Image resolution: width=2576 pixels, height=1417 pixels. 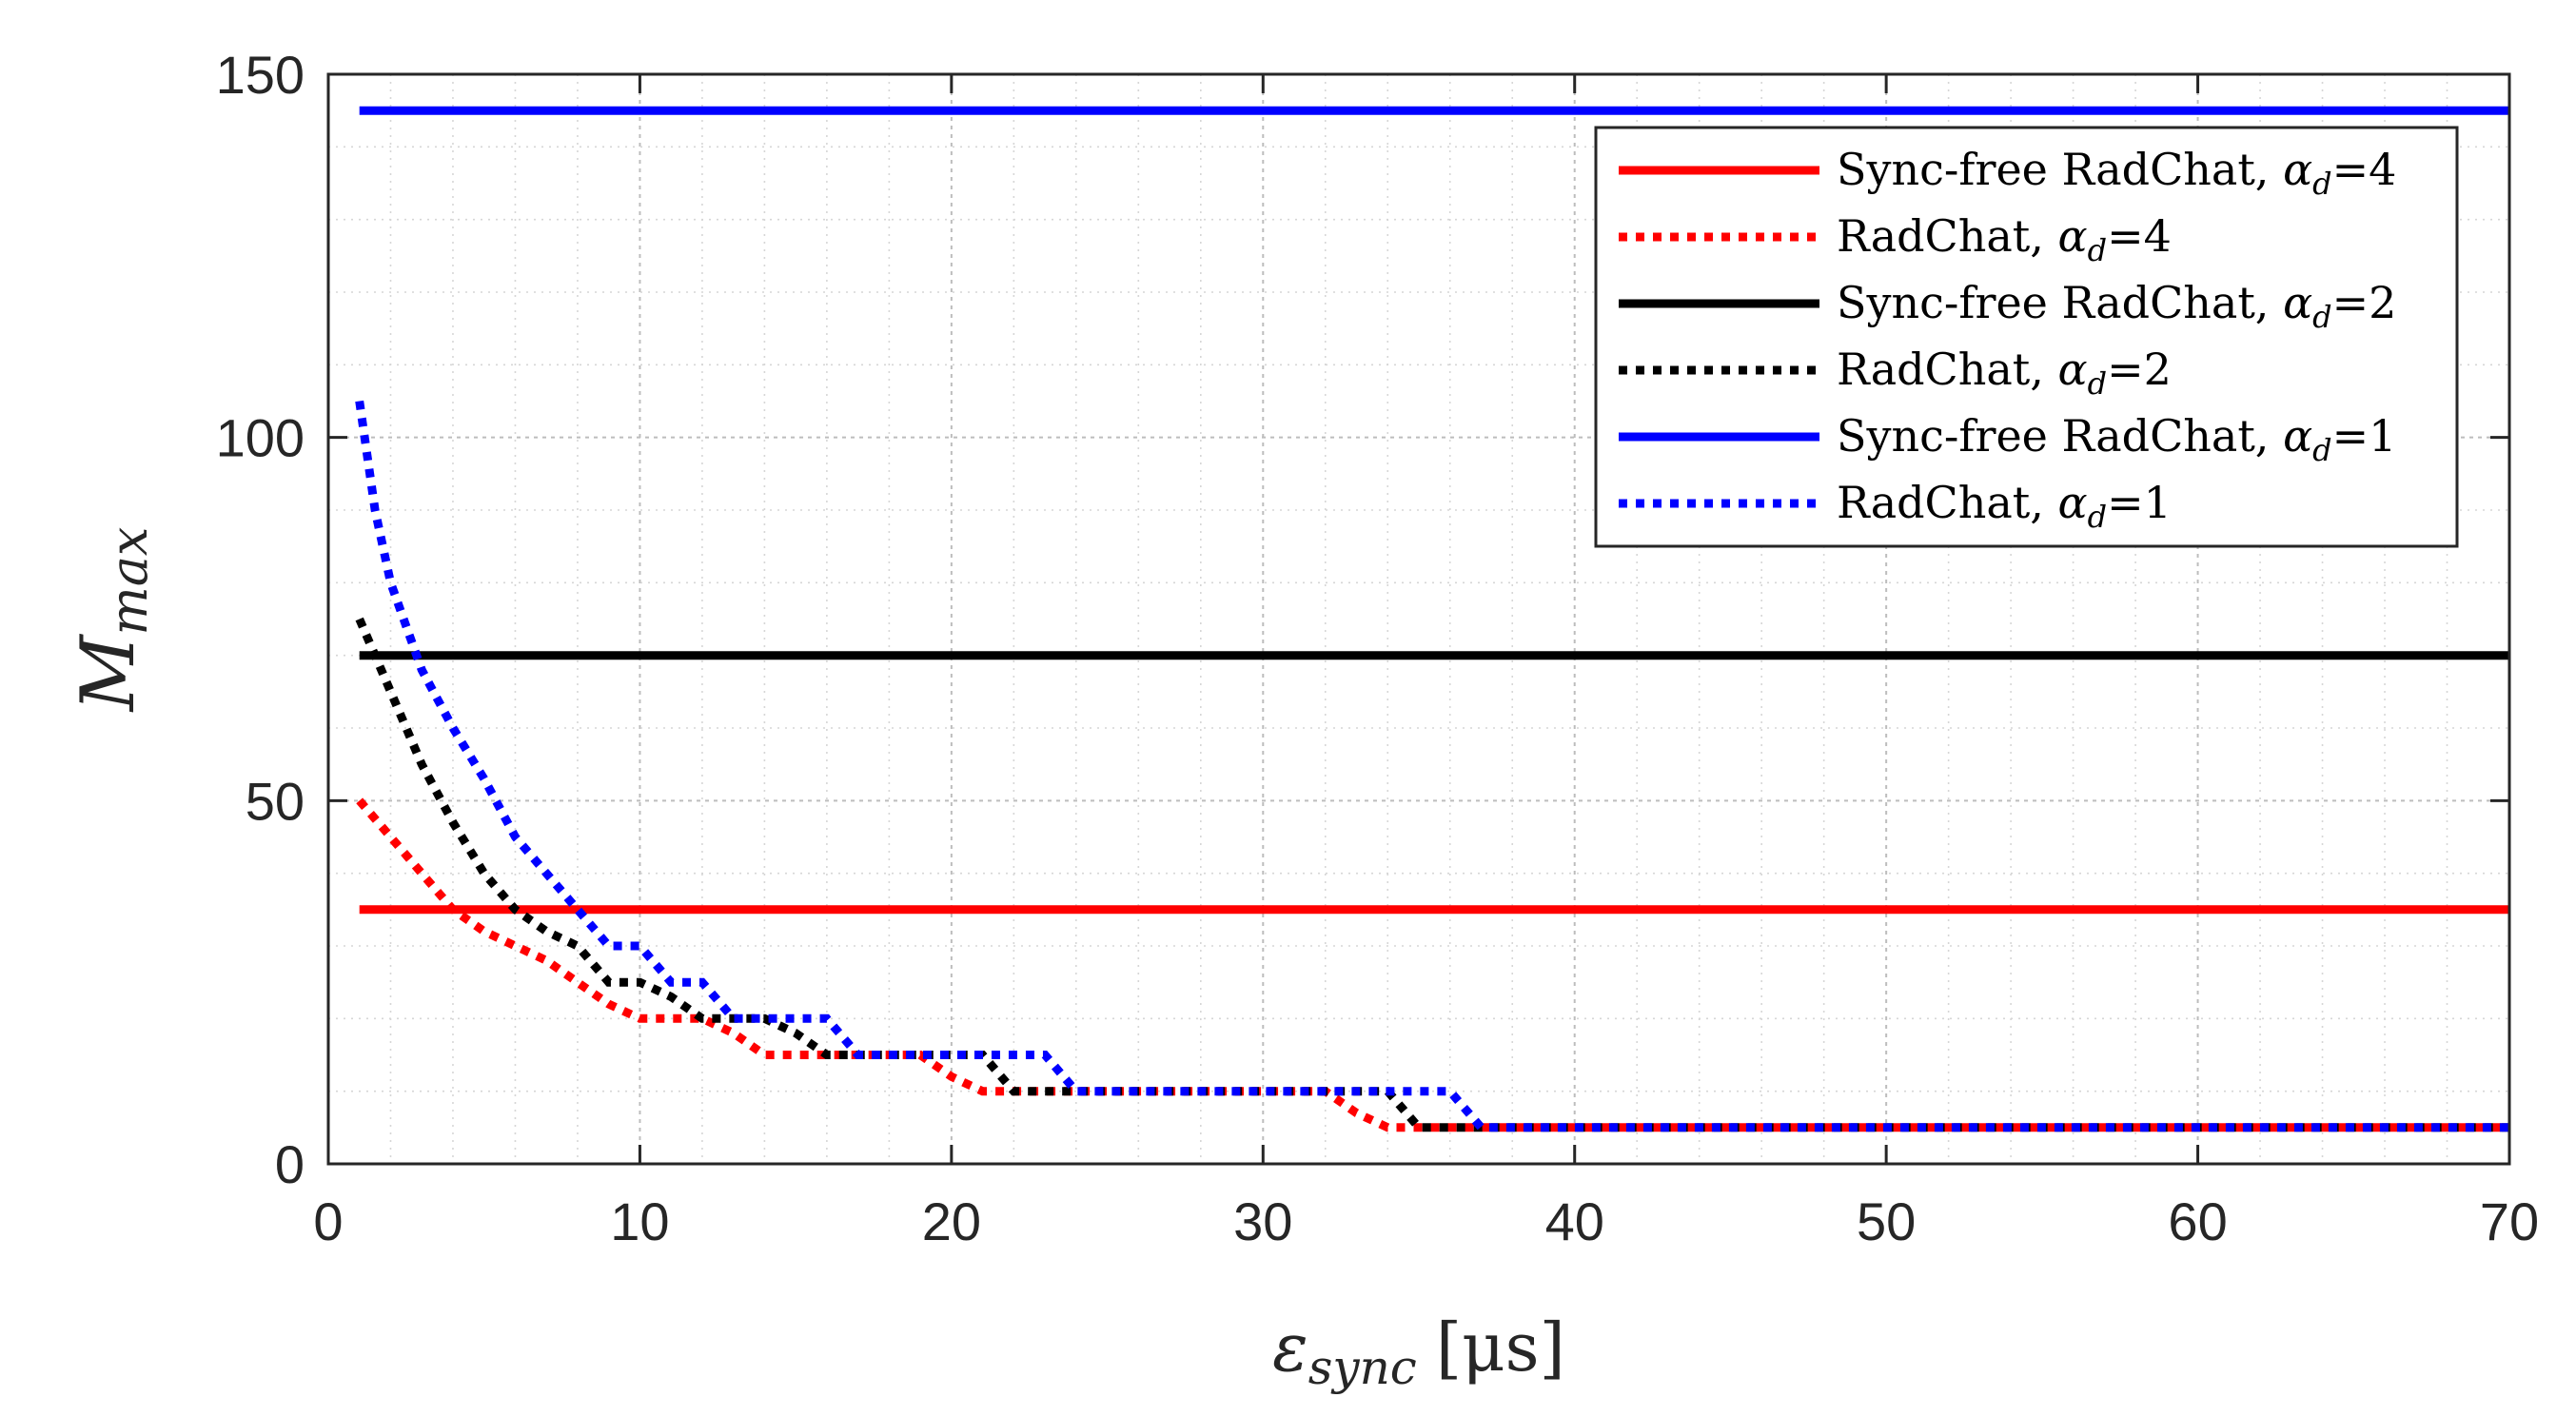 I want to click on x-axis-label-sub: sync, so click(x=1362, y=1367).